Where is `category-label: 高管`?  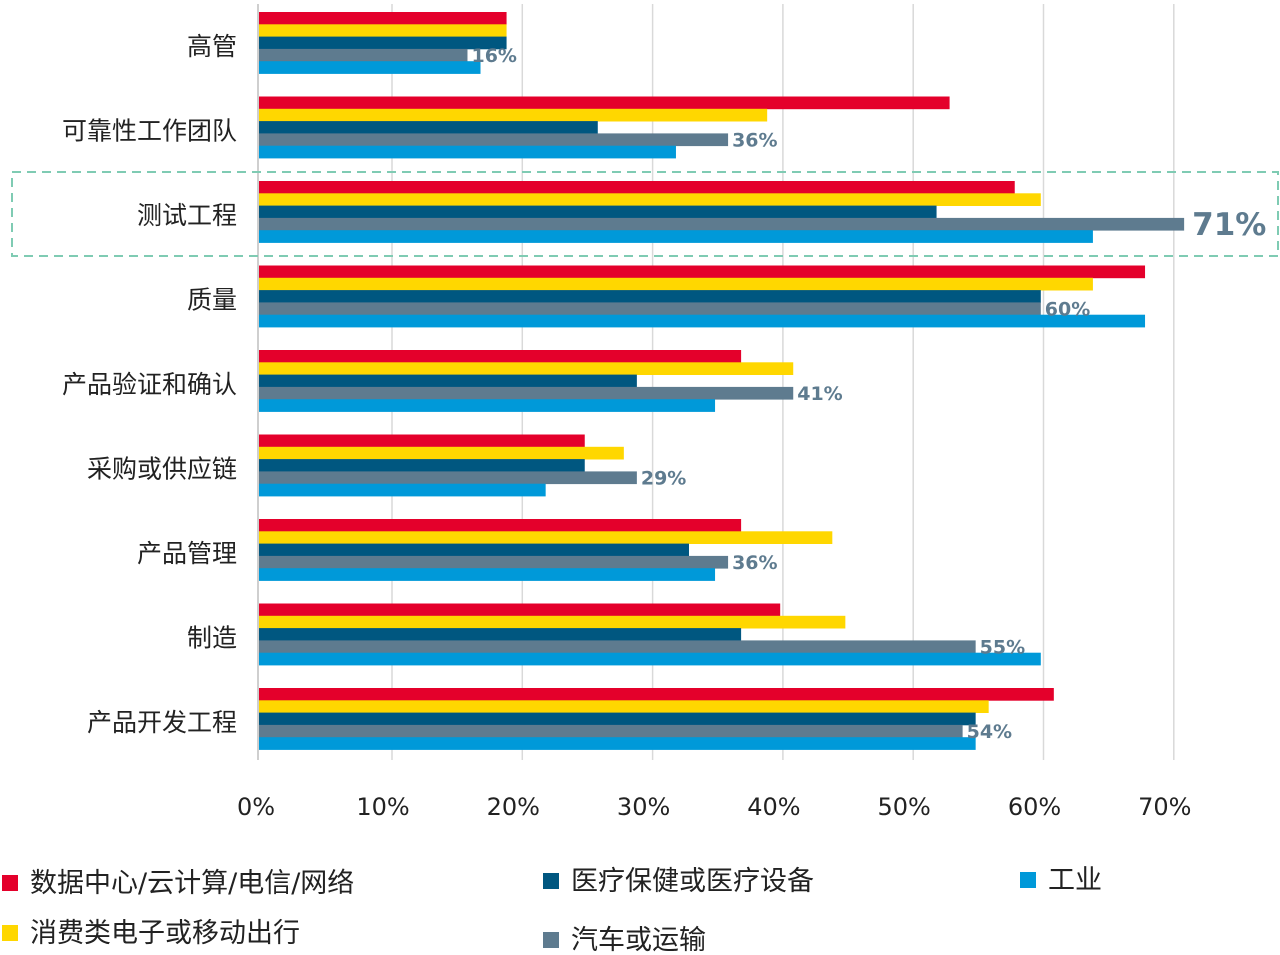
category-label: 高管 is located at coordinates (212, 46).